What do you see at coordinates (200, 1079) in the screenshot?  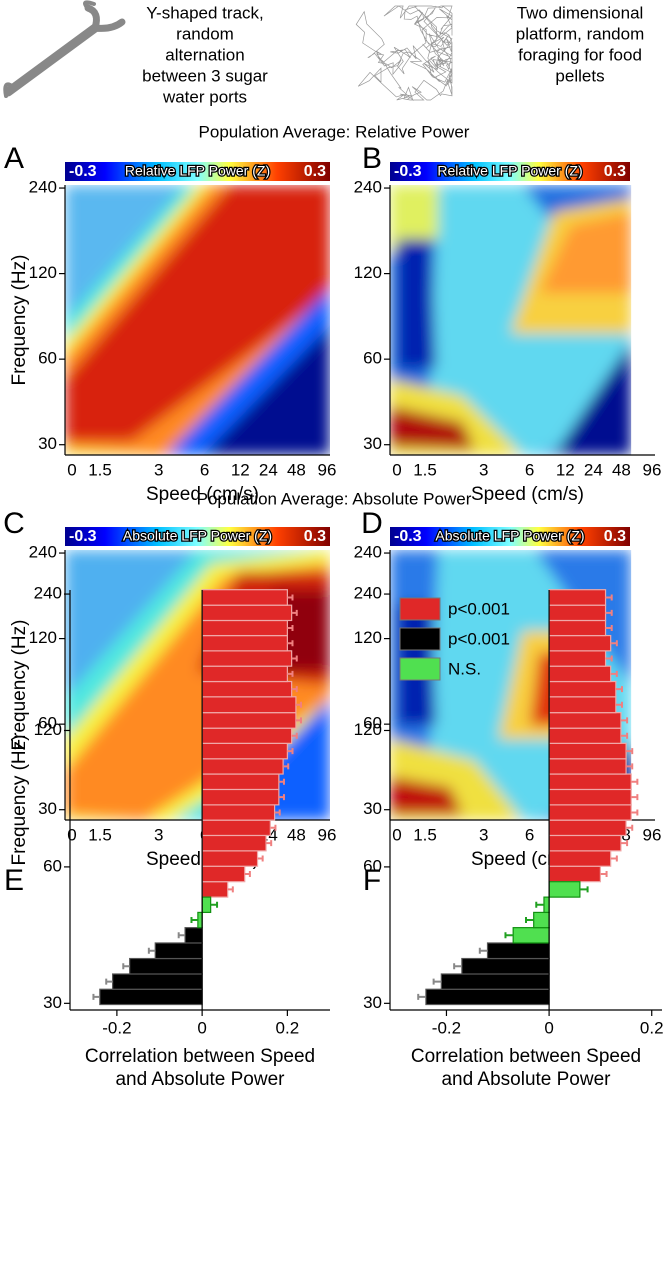 I see `x-axis-label: and Absolute Power` at bounding box center [200, 1079].